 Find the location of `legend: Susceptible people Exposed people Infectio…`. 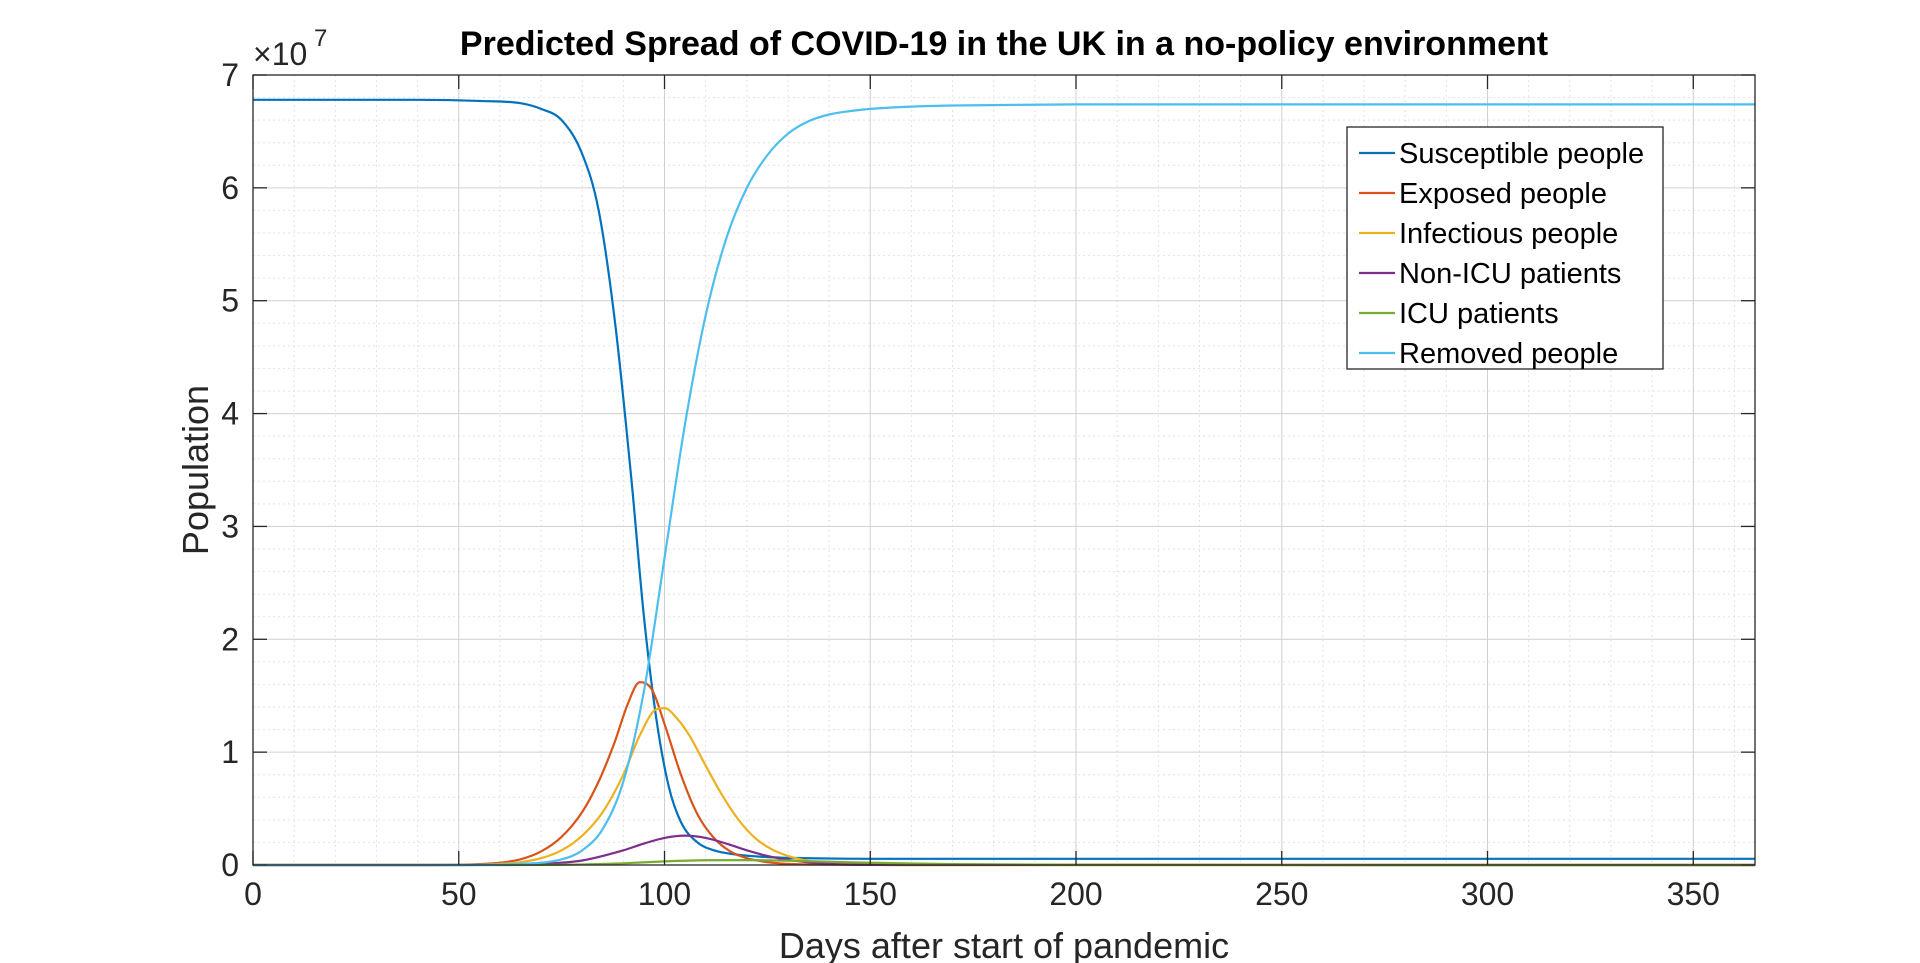

legend: Susceptible people Exposed people Infectio… is located at coordinates (1505, 248).